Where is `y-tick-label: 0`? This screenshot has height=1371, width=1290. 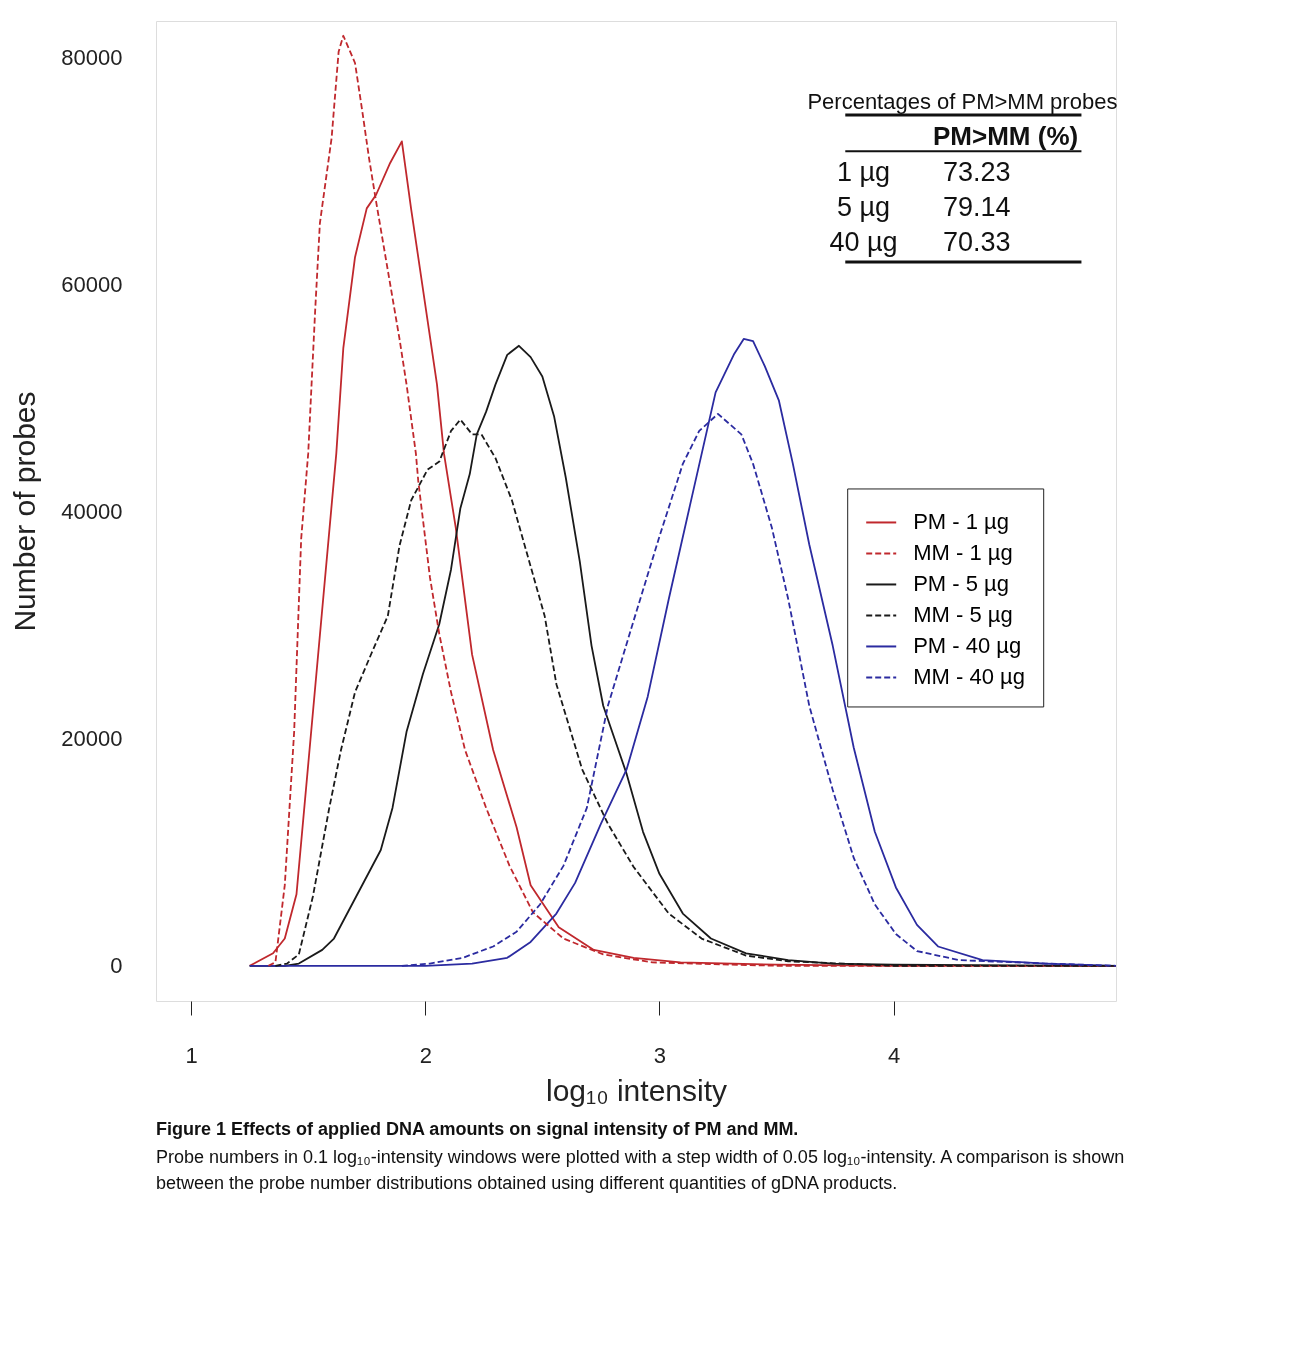 y-tick-label: 0 is located at coordinates (116, 966).